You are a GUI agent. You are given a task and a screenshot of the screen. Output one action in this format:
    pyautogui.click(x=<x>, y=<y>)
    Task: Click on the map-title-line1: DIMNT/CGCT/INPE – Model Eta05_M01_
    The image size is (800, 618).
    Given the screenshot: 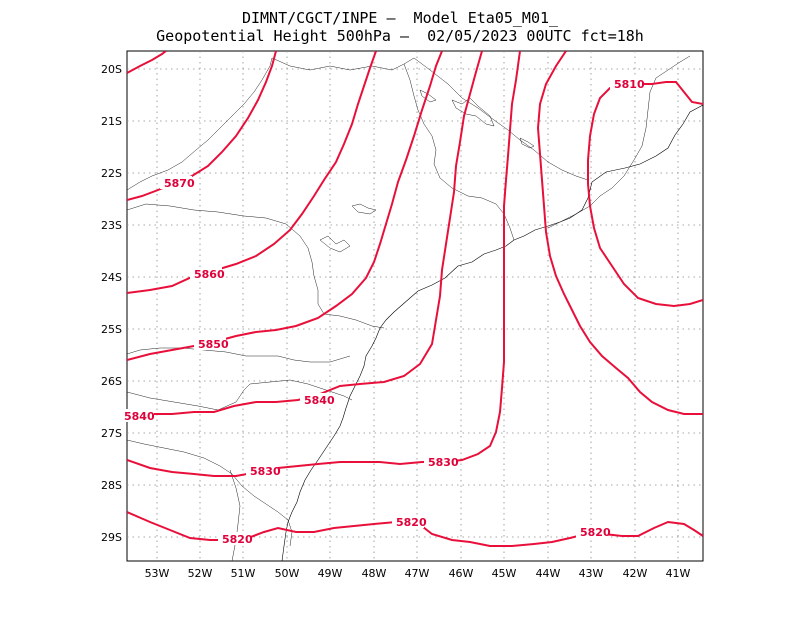 What is the action you would take?
    pyautogui.click(x=400, y=18)
    